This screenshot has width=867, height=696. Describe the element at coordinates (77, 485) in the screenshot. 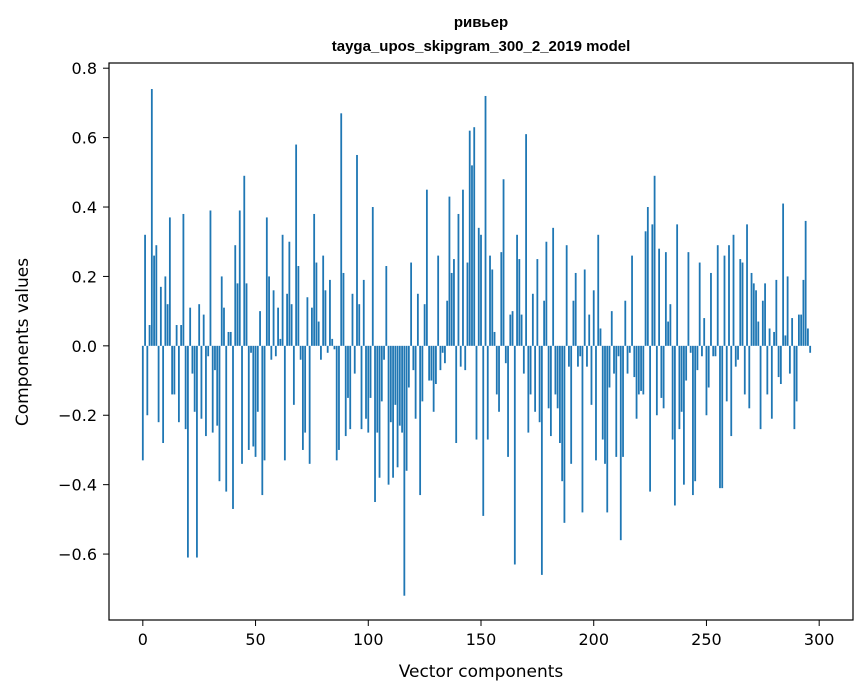

I see `y-tick-label-1: −0.4` at that location.